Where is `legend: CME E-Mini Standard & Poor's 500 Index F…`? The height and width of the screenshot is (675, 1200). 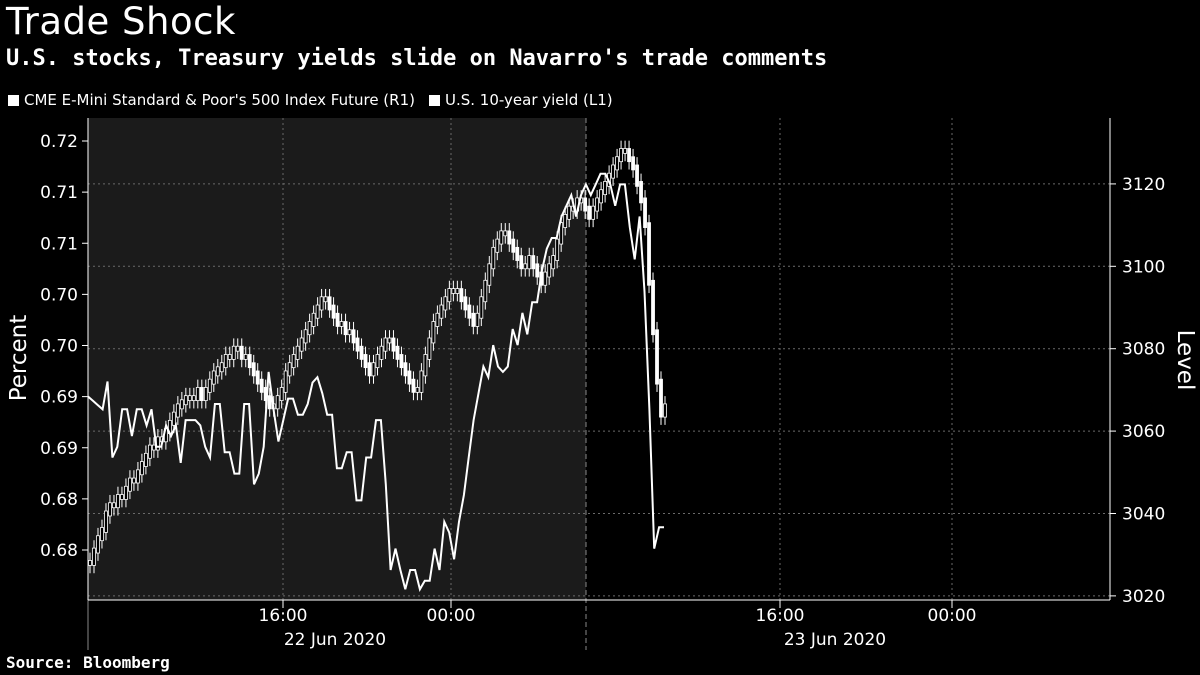
legend: CME E-Mini Standard & Poor's 500 Index F… is located at coordinates (310, 100).